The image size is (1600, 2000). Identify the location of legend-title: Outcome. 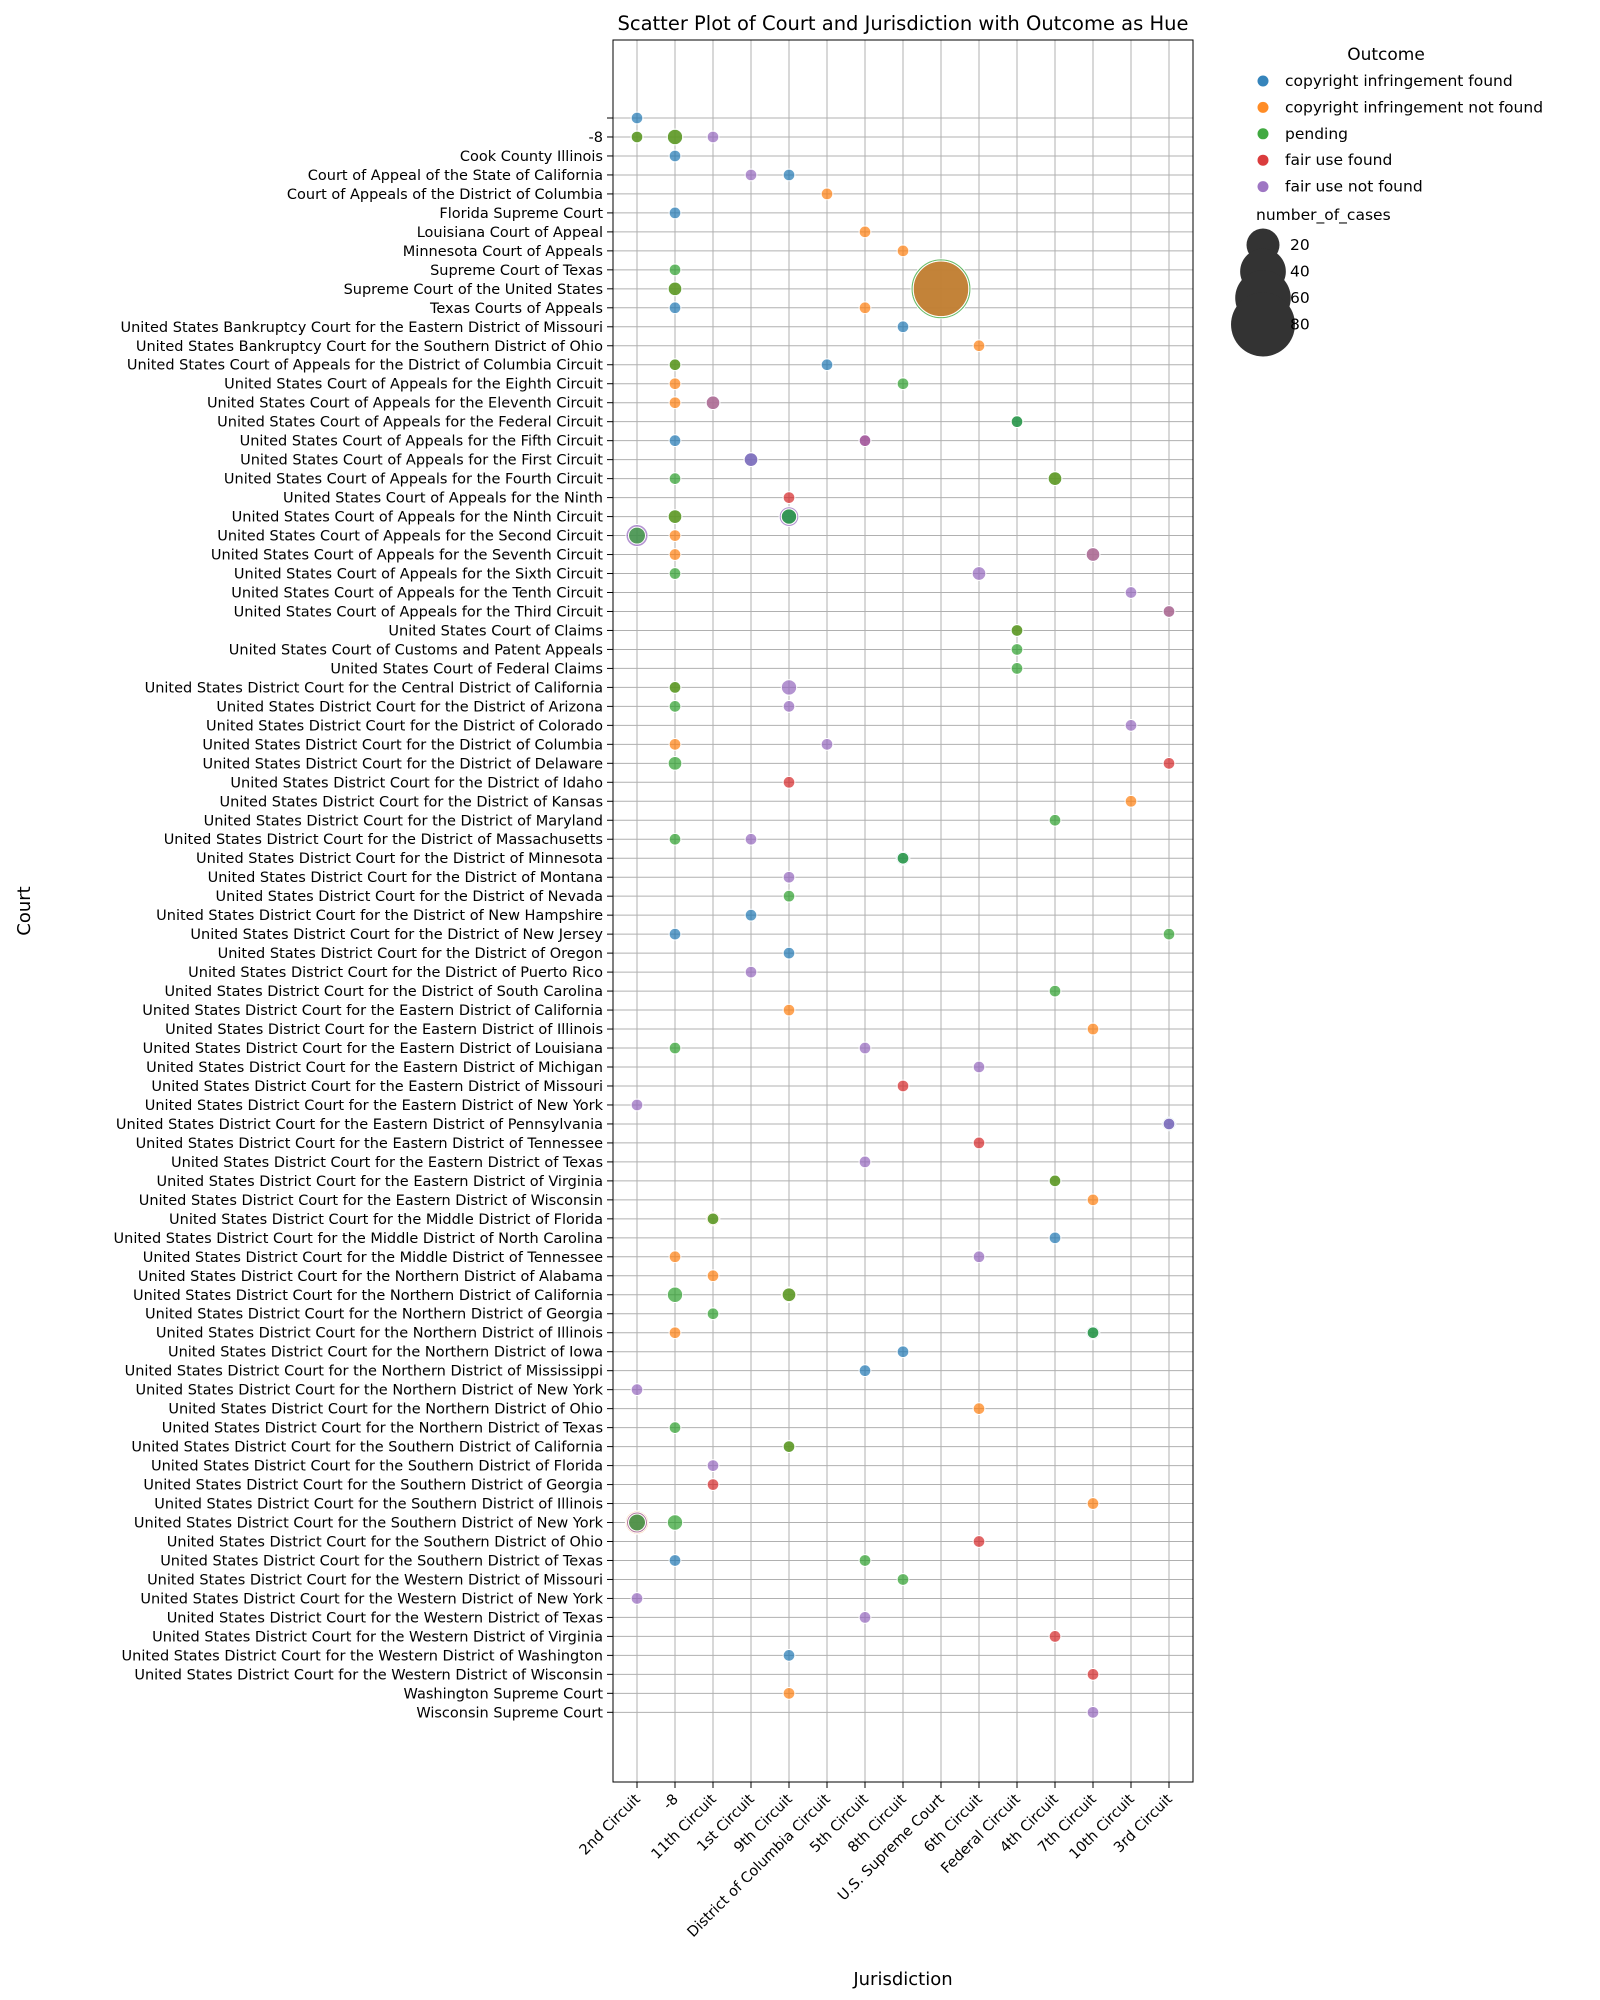
(1386, 55).